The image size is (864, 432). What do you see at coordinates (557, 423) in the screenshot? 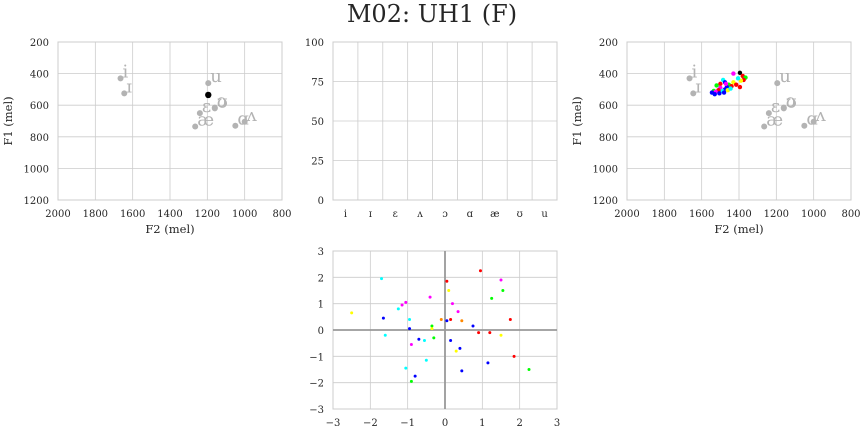
I see `x-tick-label: 3` at bounding box center [557, 423].